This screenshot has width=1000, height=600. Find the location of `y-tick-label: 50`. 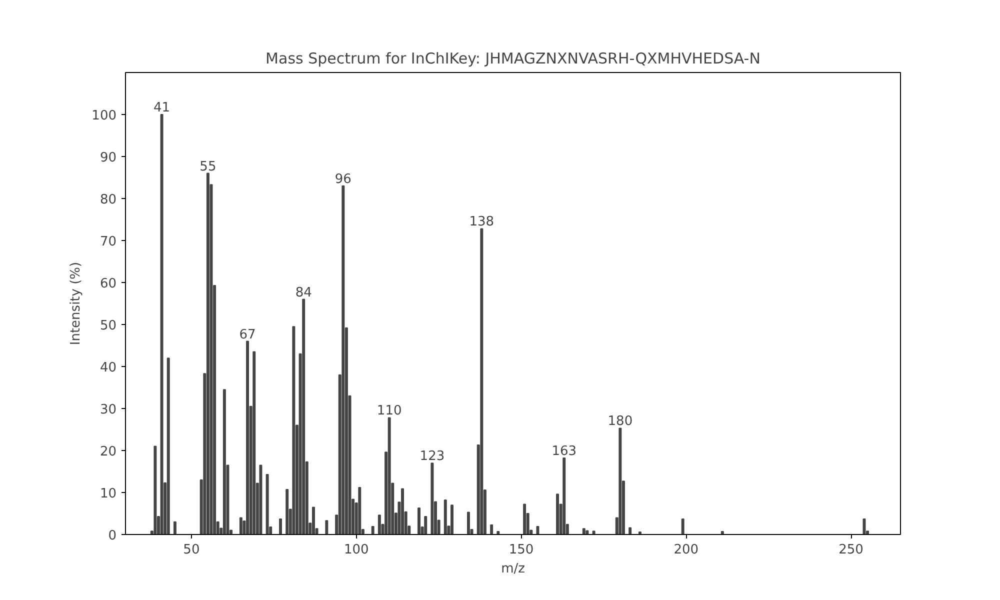

y-tick-label: 50 is located at coordinates (108, 326).